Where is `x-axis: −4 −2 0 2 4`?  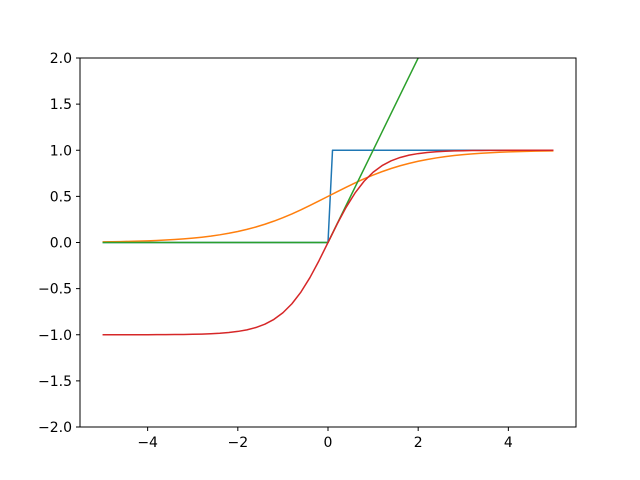
x-axis: −4 −2 0 2 4 is located at coordinates (325, 439).